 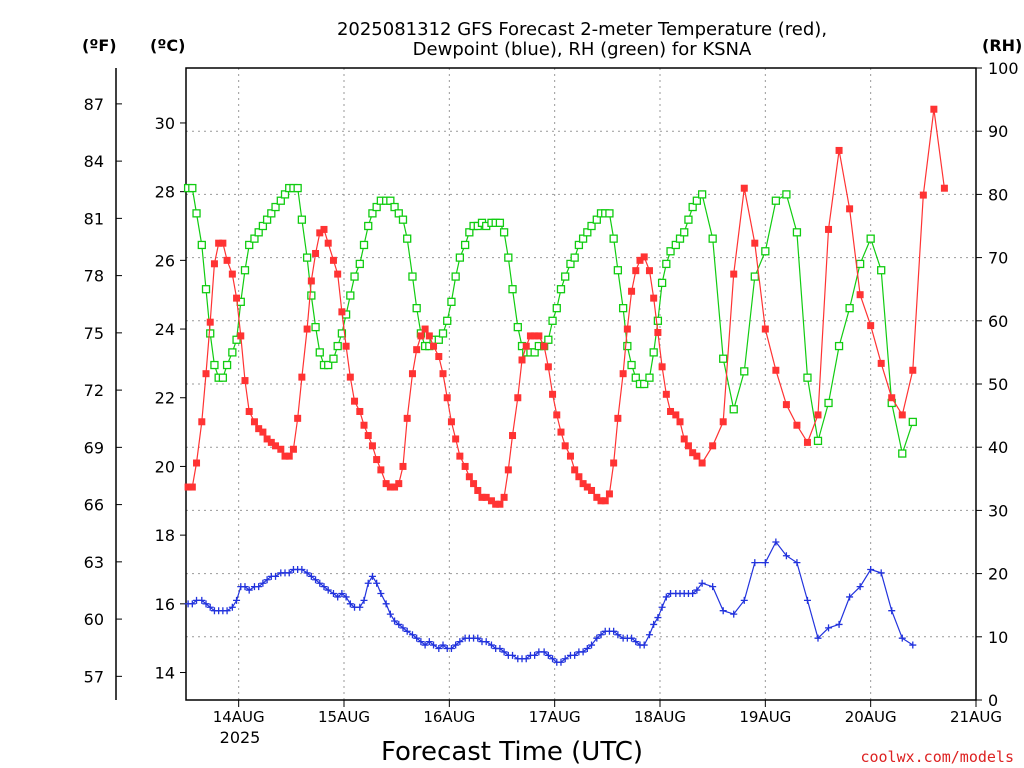 I want to click on x-axis-label: Forecast Time (UTC), so click(x=512, y=752).